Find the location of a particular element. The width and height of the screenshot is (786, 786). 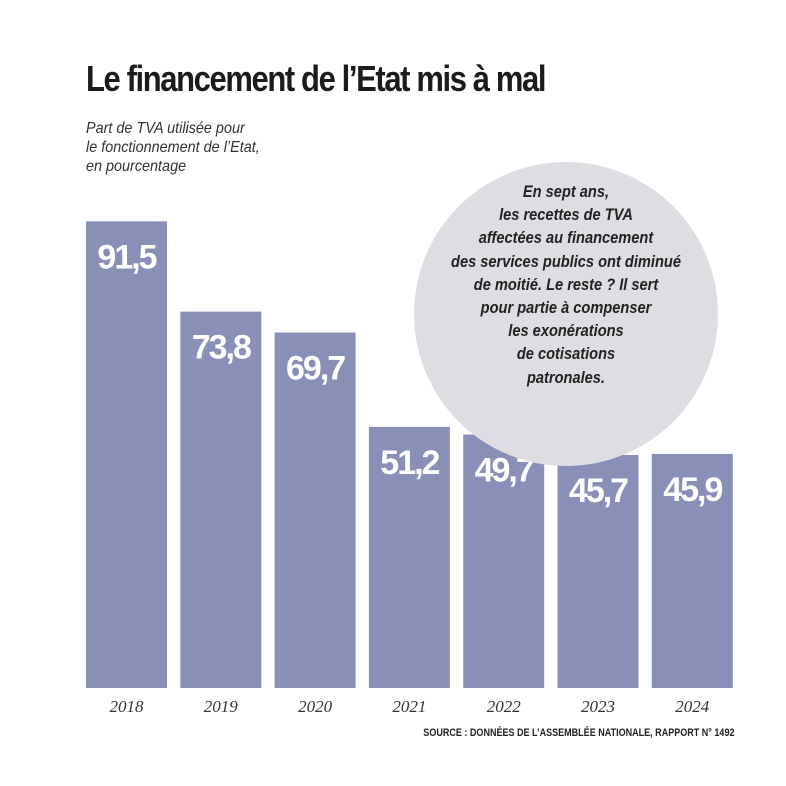

x-tick-label: 2021 is located at coordinates (409, 706).